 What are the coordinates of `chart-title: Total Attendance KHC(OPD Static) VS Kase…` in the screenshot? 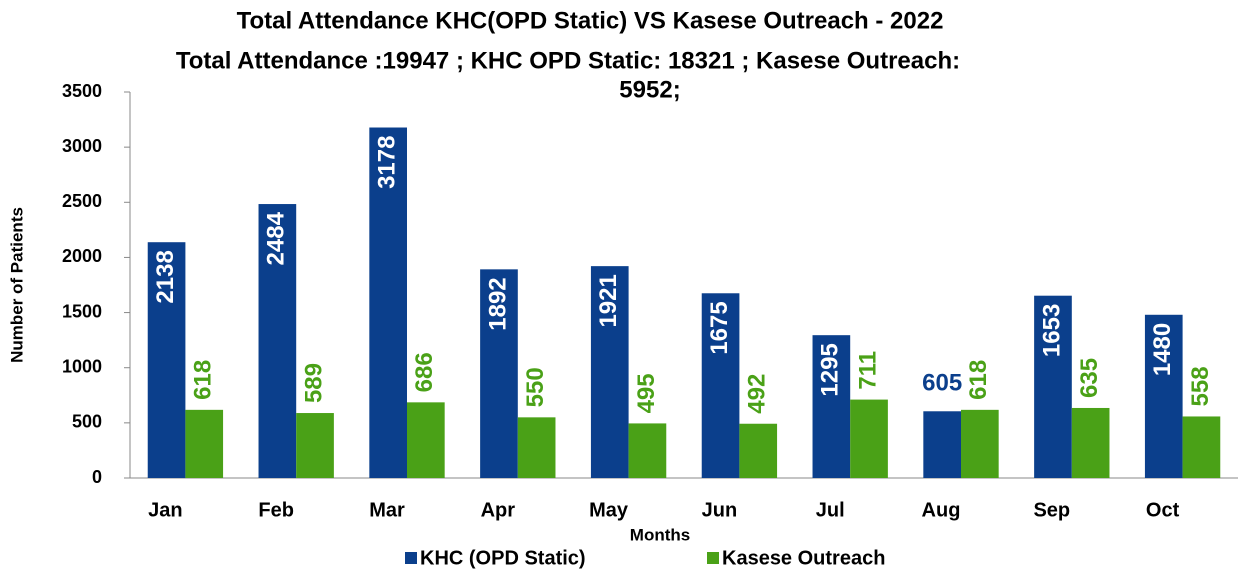 It's located at (590, 20).